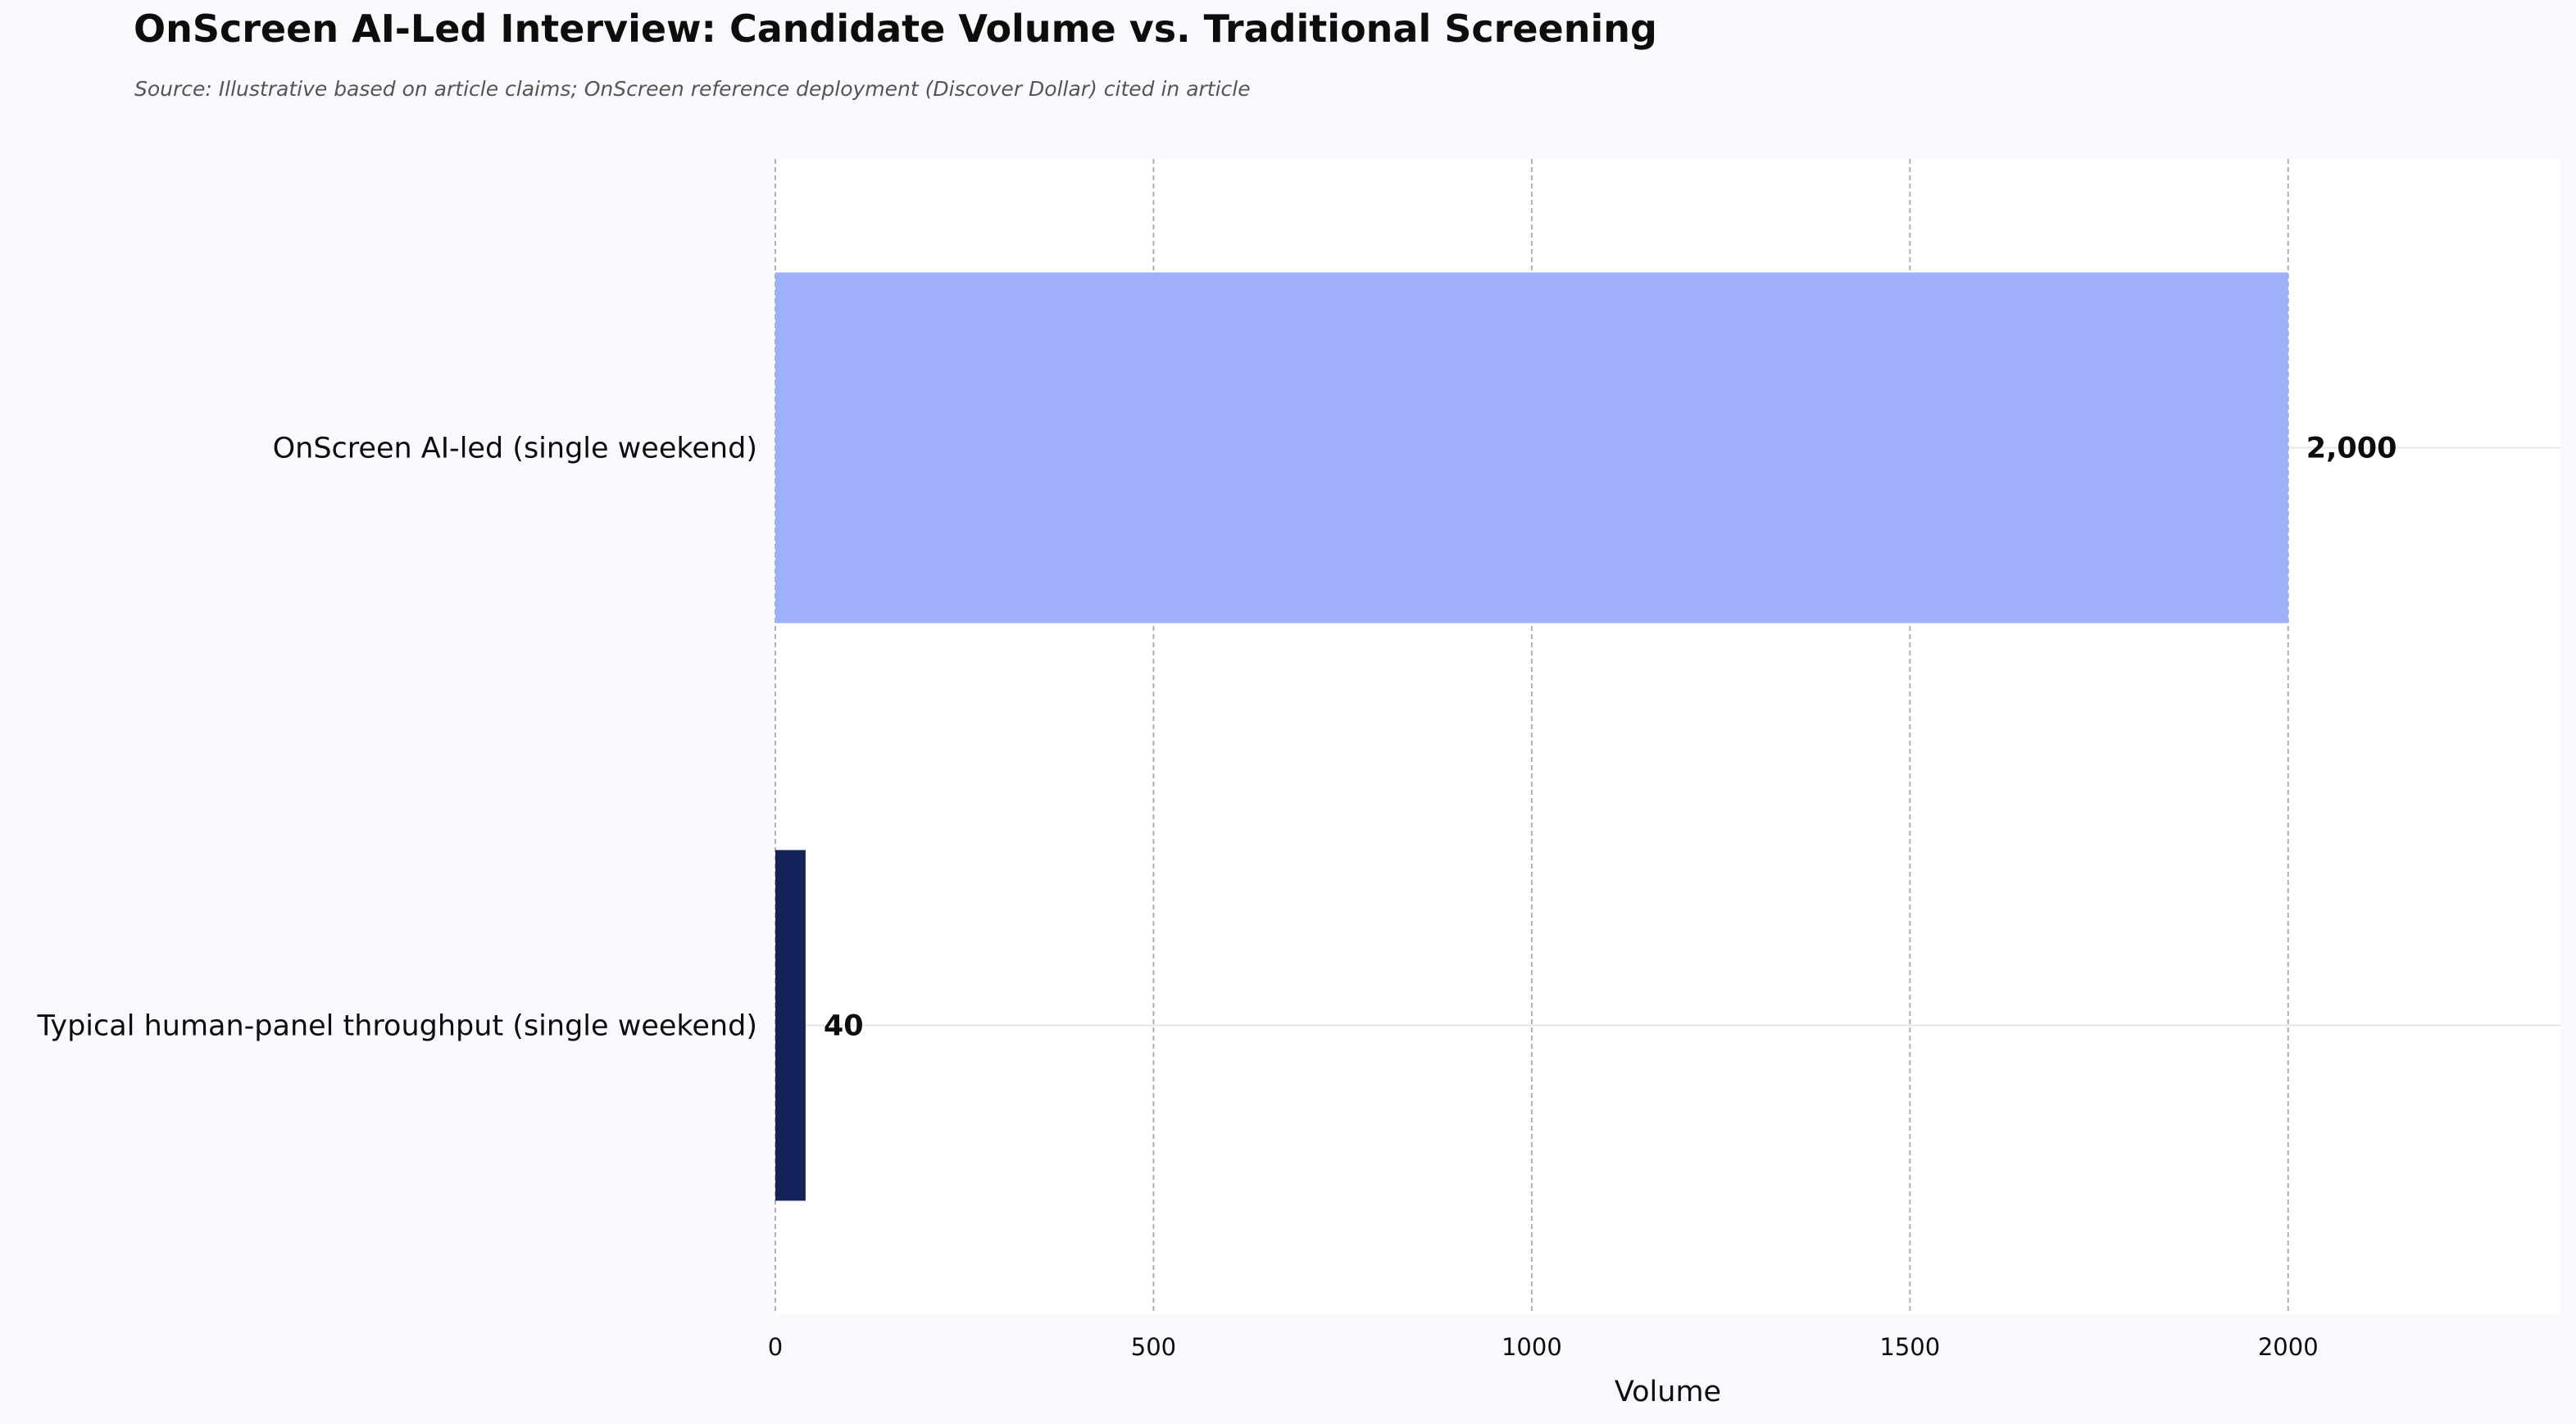 The image size is (2576, 1424). I want to click on x-tick-label: 1500, so click(1909, 1347).